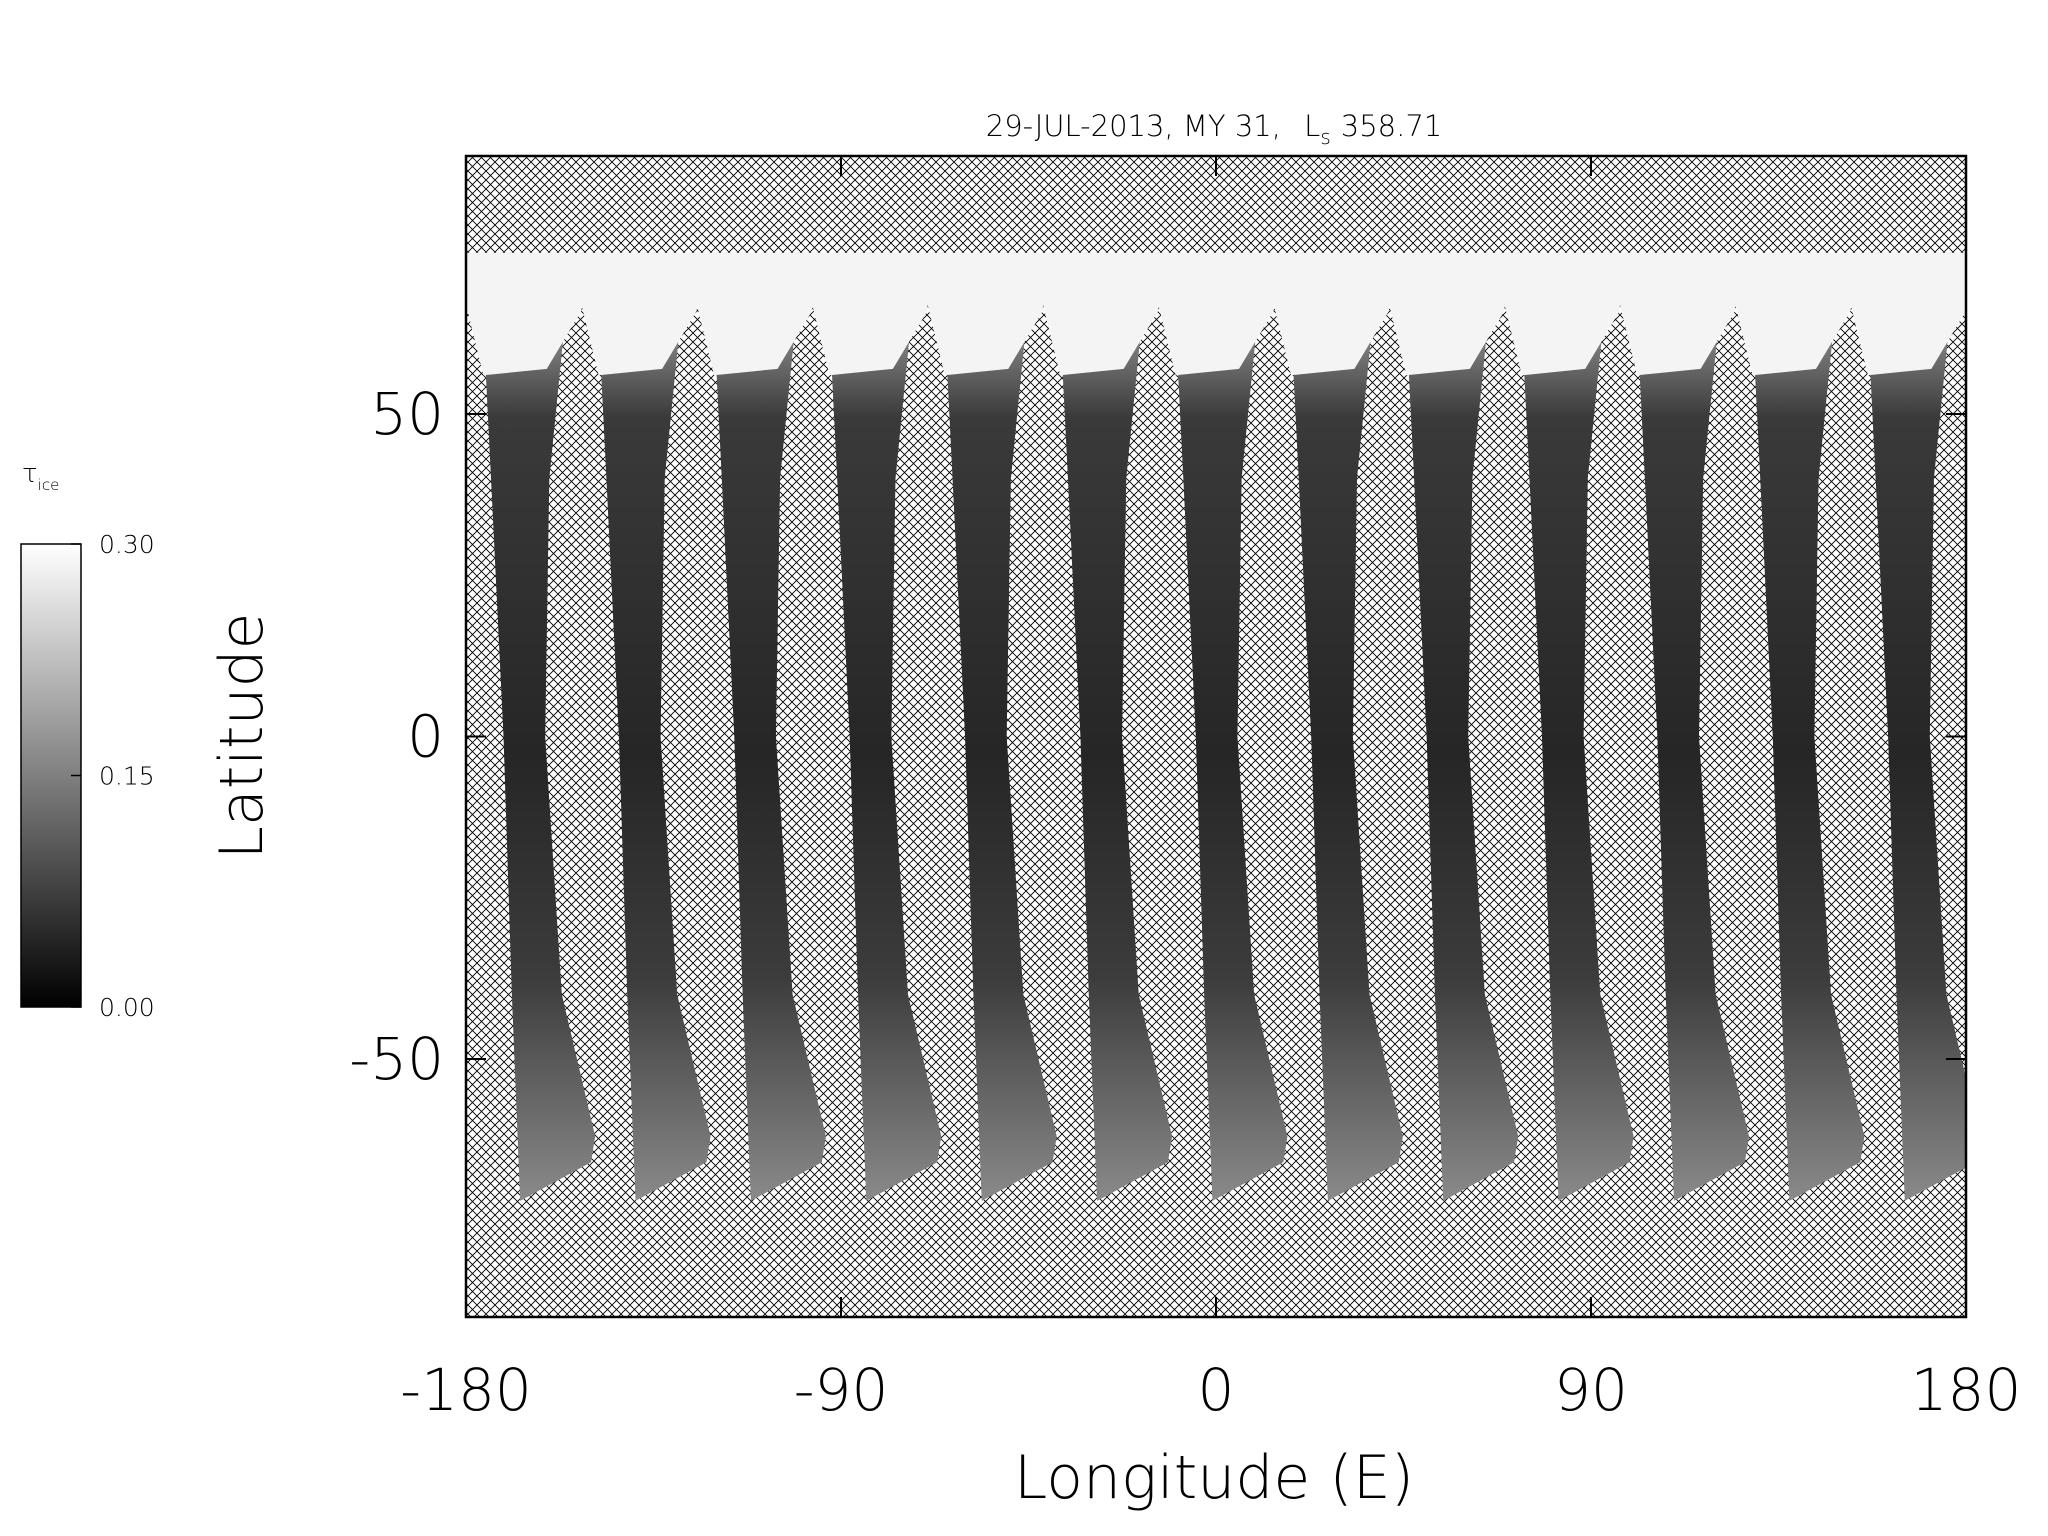 This screenshot has width=2048, height=1536. Describe the element at coordinates (127, 1007) in the screenshot. I see `colorbar-tick-label: 0.00` at that location.